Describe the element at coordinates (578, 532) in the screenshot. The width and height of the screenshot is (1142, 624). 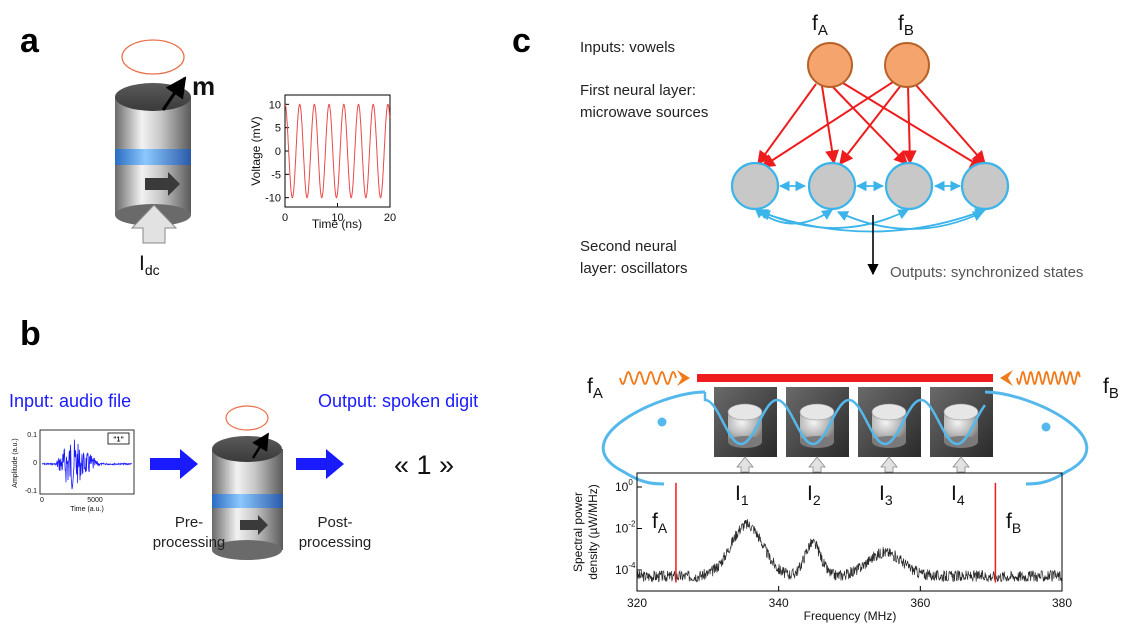
I see `spectrum-y-axis-title: Spectral power` at that location.